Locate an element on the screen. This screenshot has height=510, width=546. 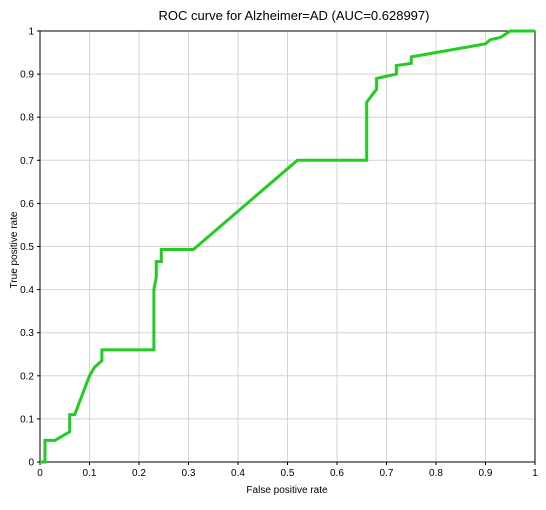
y-tick-label: 0.7 is located at coordinates (27, 161).